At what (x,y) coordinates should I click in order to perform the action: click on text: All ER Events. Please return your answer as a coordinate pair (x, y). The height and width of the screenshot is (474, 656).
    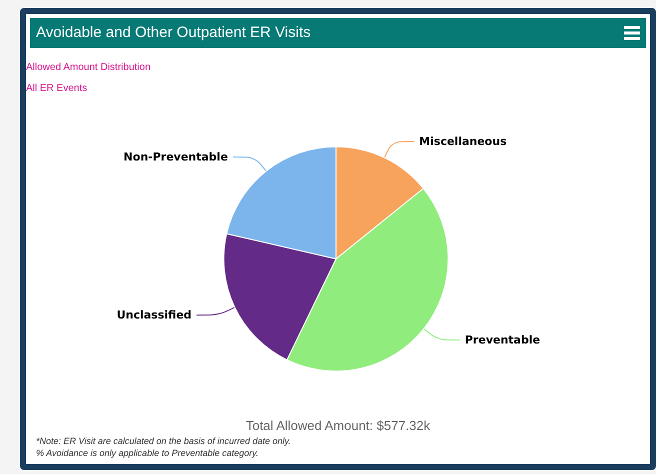
    Looking at the image, I should click on (57, 88).